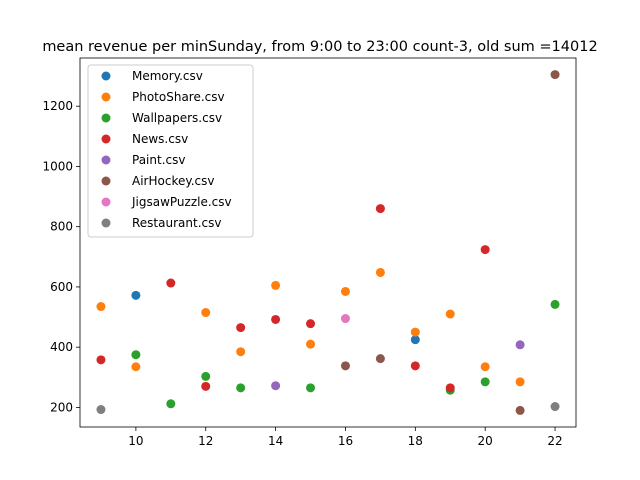  Describe the element at coordinates (135, 441) in the screenshot. I see `x-tick-label: 10` at that location.